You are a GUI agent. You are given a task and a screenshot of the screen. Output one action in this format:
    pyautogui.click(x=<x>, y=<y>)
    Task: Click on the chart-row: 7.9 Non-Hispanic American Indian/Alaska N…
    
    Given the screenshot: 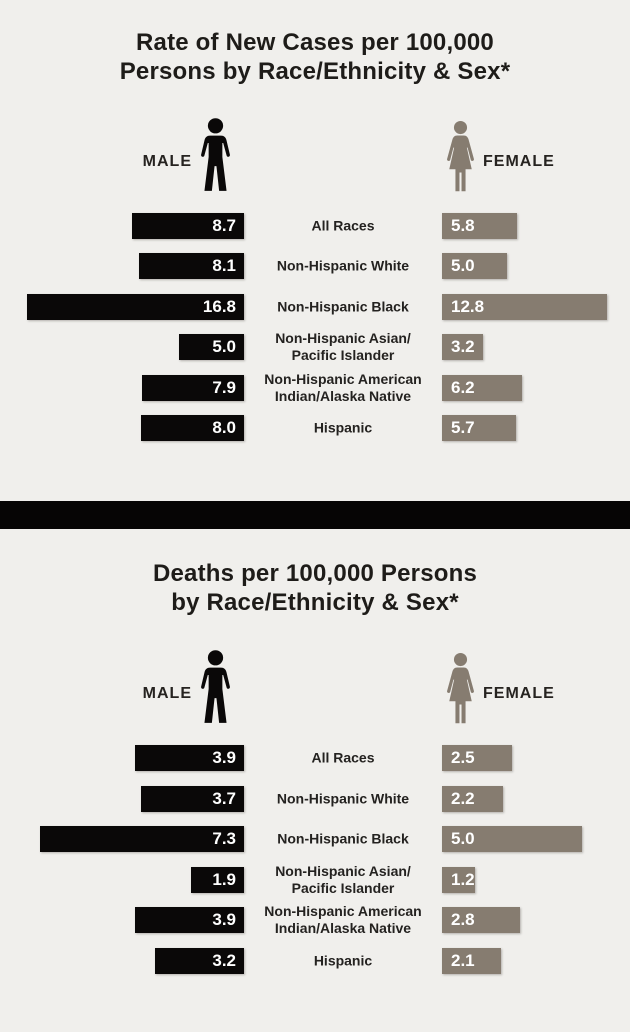 What is the action you would take?
    pyautogui.click(x=315, y=387)
    